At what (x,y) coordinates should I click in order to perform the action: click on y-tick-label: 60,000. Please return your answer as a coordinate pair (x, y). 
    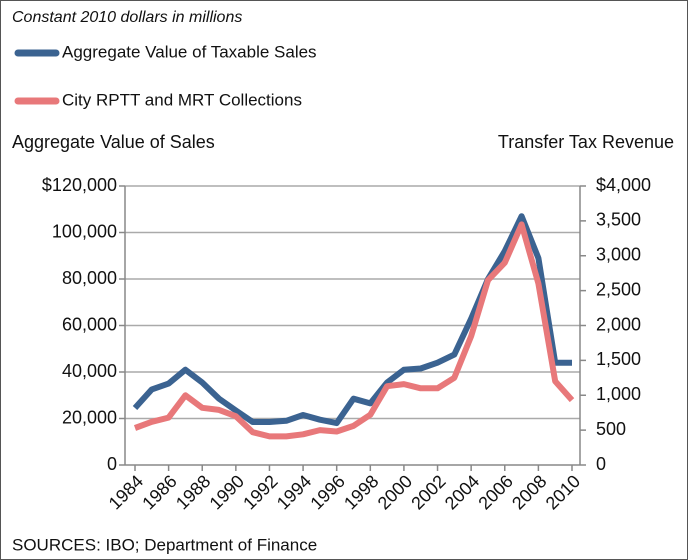
    Looking at the image, I should click on (89, 324).